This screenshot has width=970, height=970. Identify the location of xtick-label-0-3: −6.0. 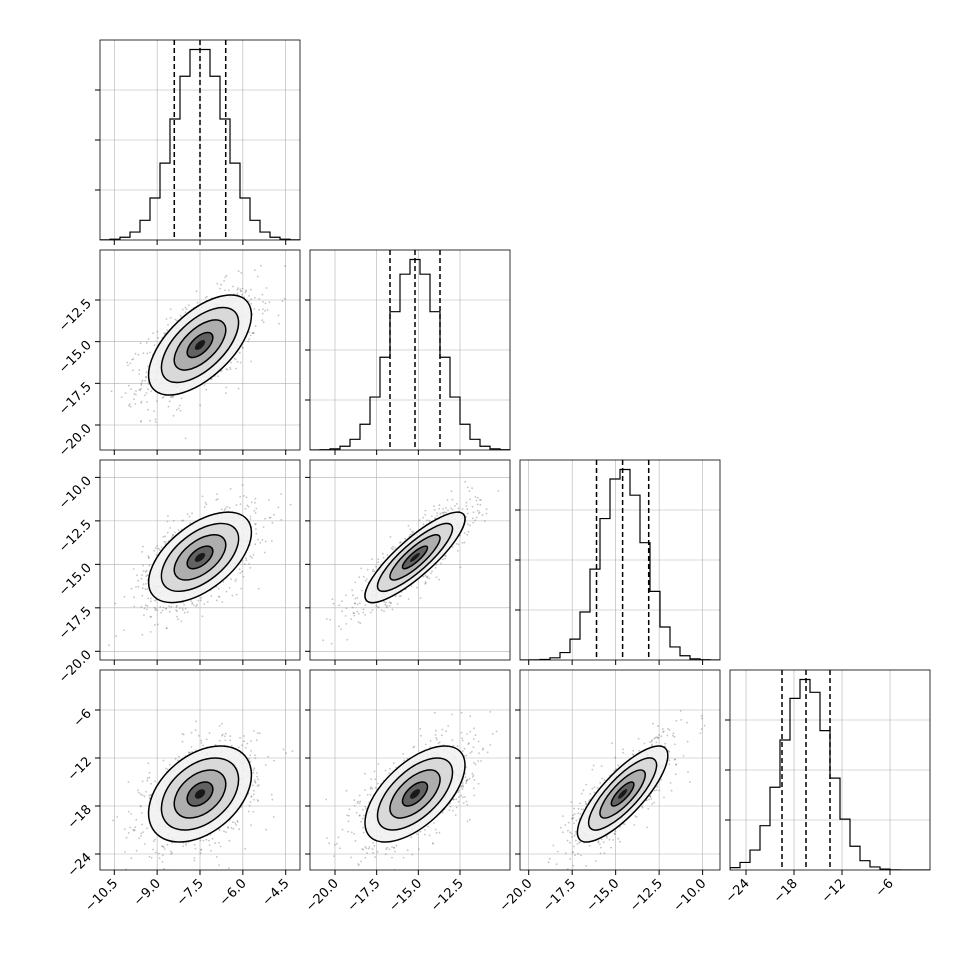
(233, 892).